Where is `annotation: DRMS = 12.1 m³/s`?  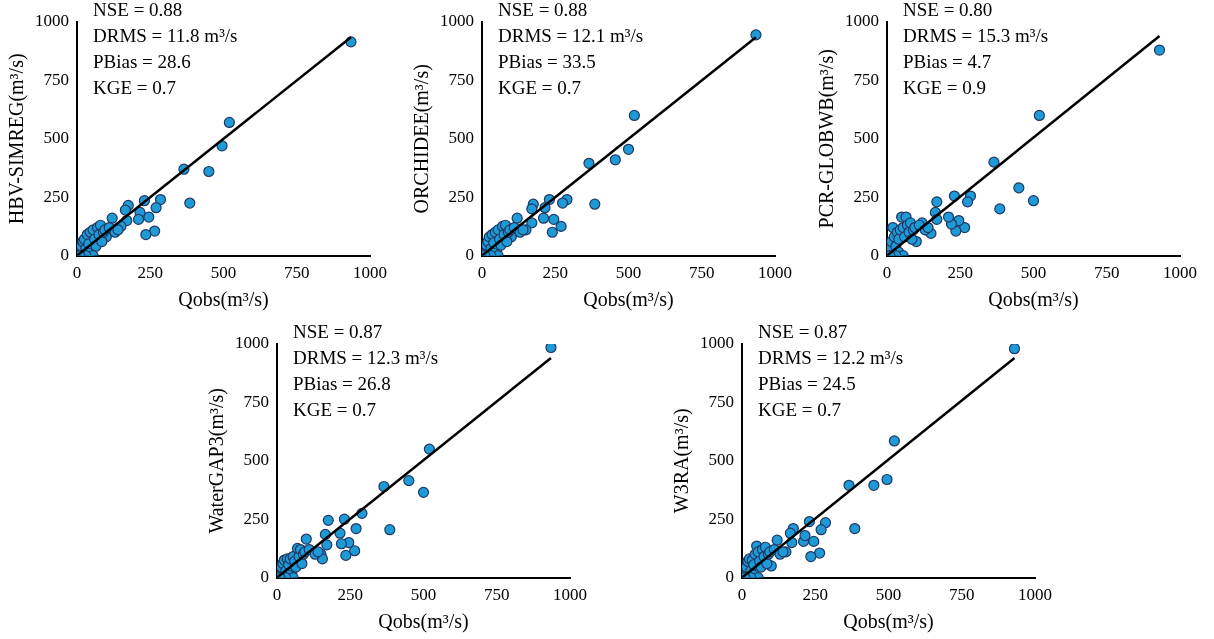
annotation: DRMS = 12.1 m³/s is located at coordinates (571, 36).